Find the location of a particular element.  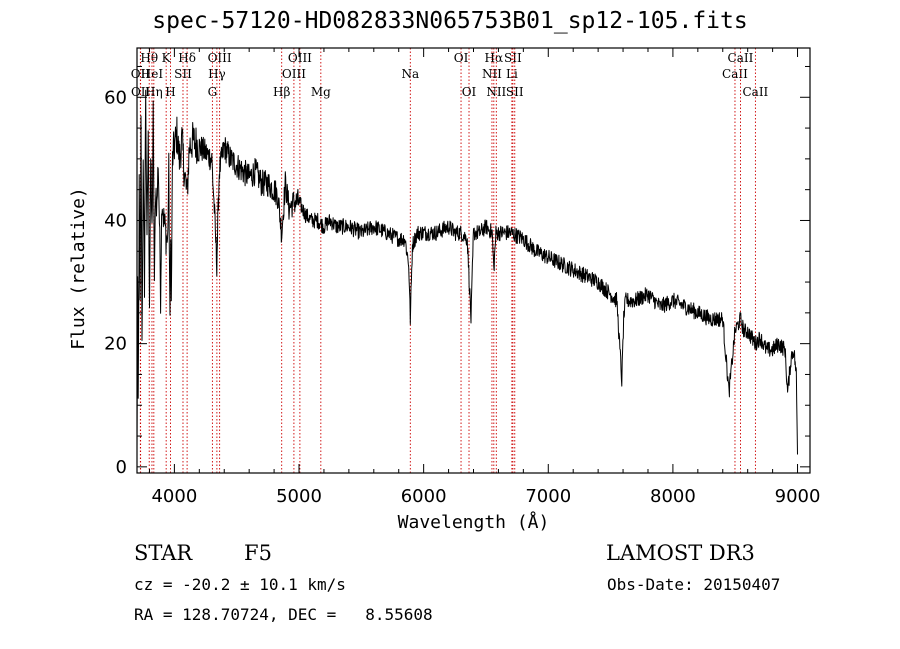

y-tick-label-2: 40 is located at coordinates (115, 220).